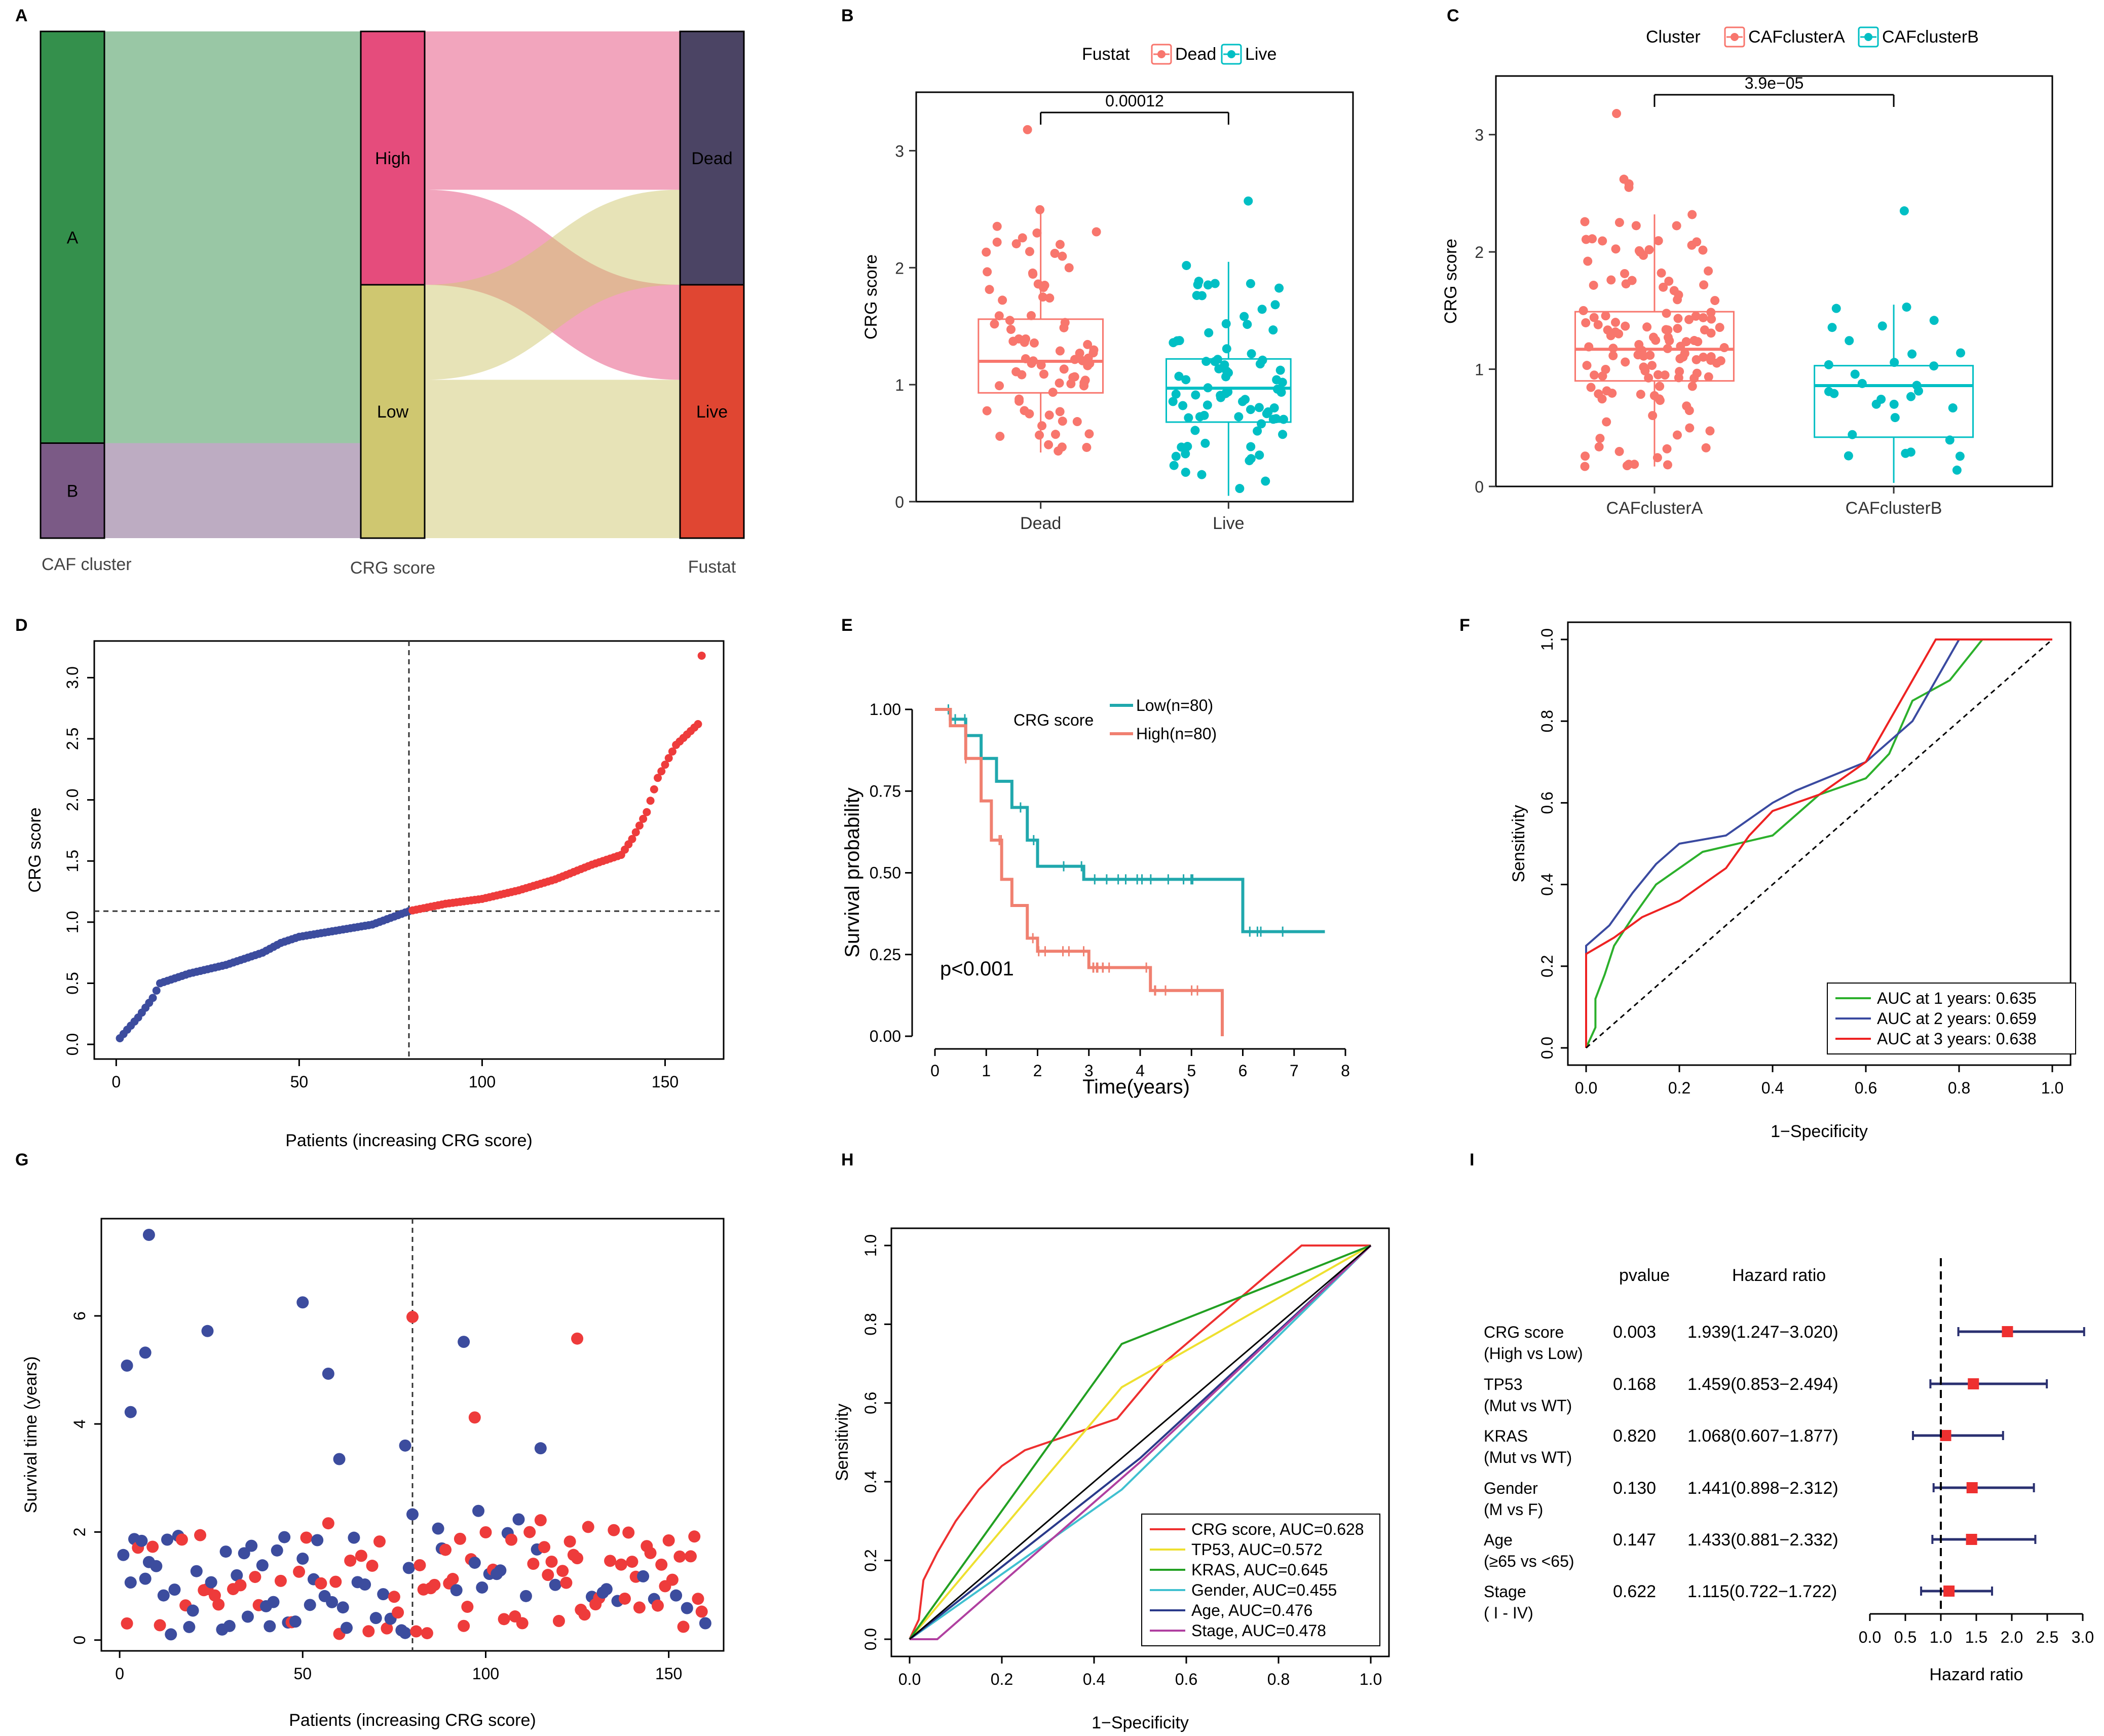 The height and width of the screenshot is (1736, 2104). I want to click on x-tick-label: 0.8, so click(1278, 1679).